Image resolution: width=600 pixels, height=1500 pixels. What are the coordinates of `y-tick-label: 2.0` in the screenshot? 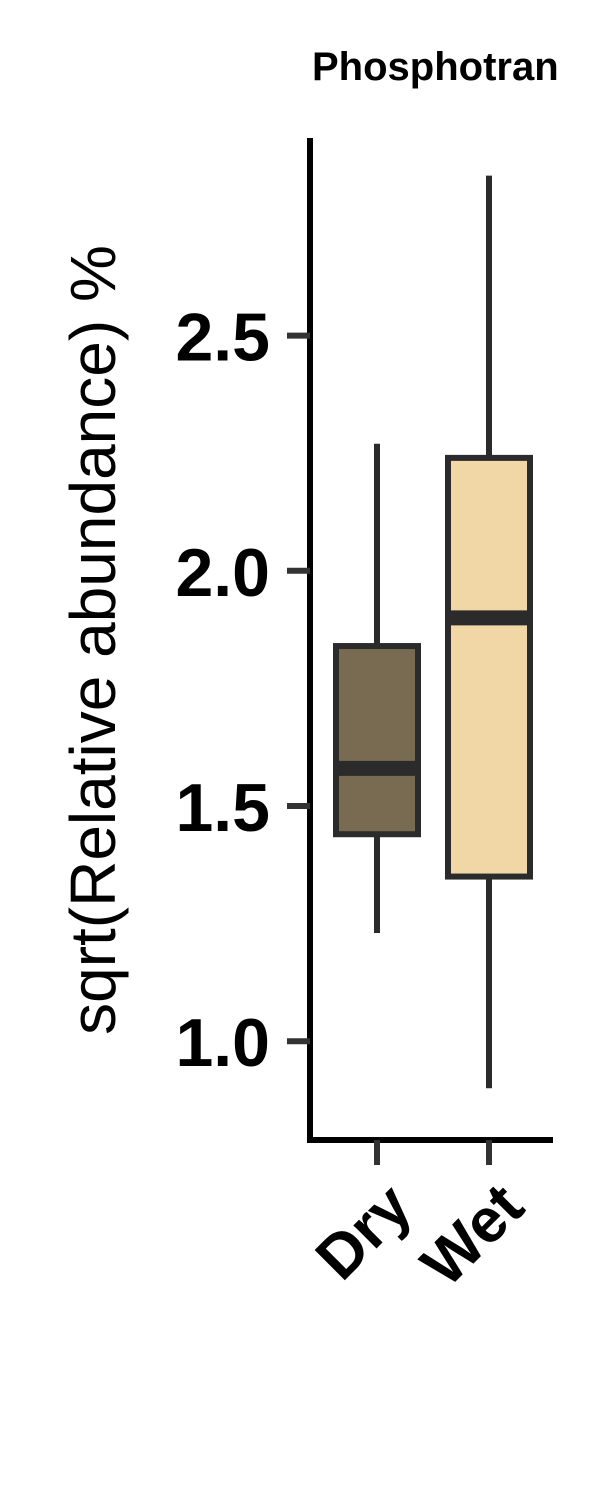 It's located at (222, 573).